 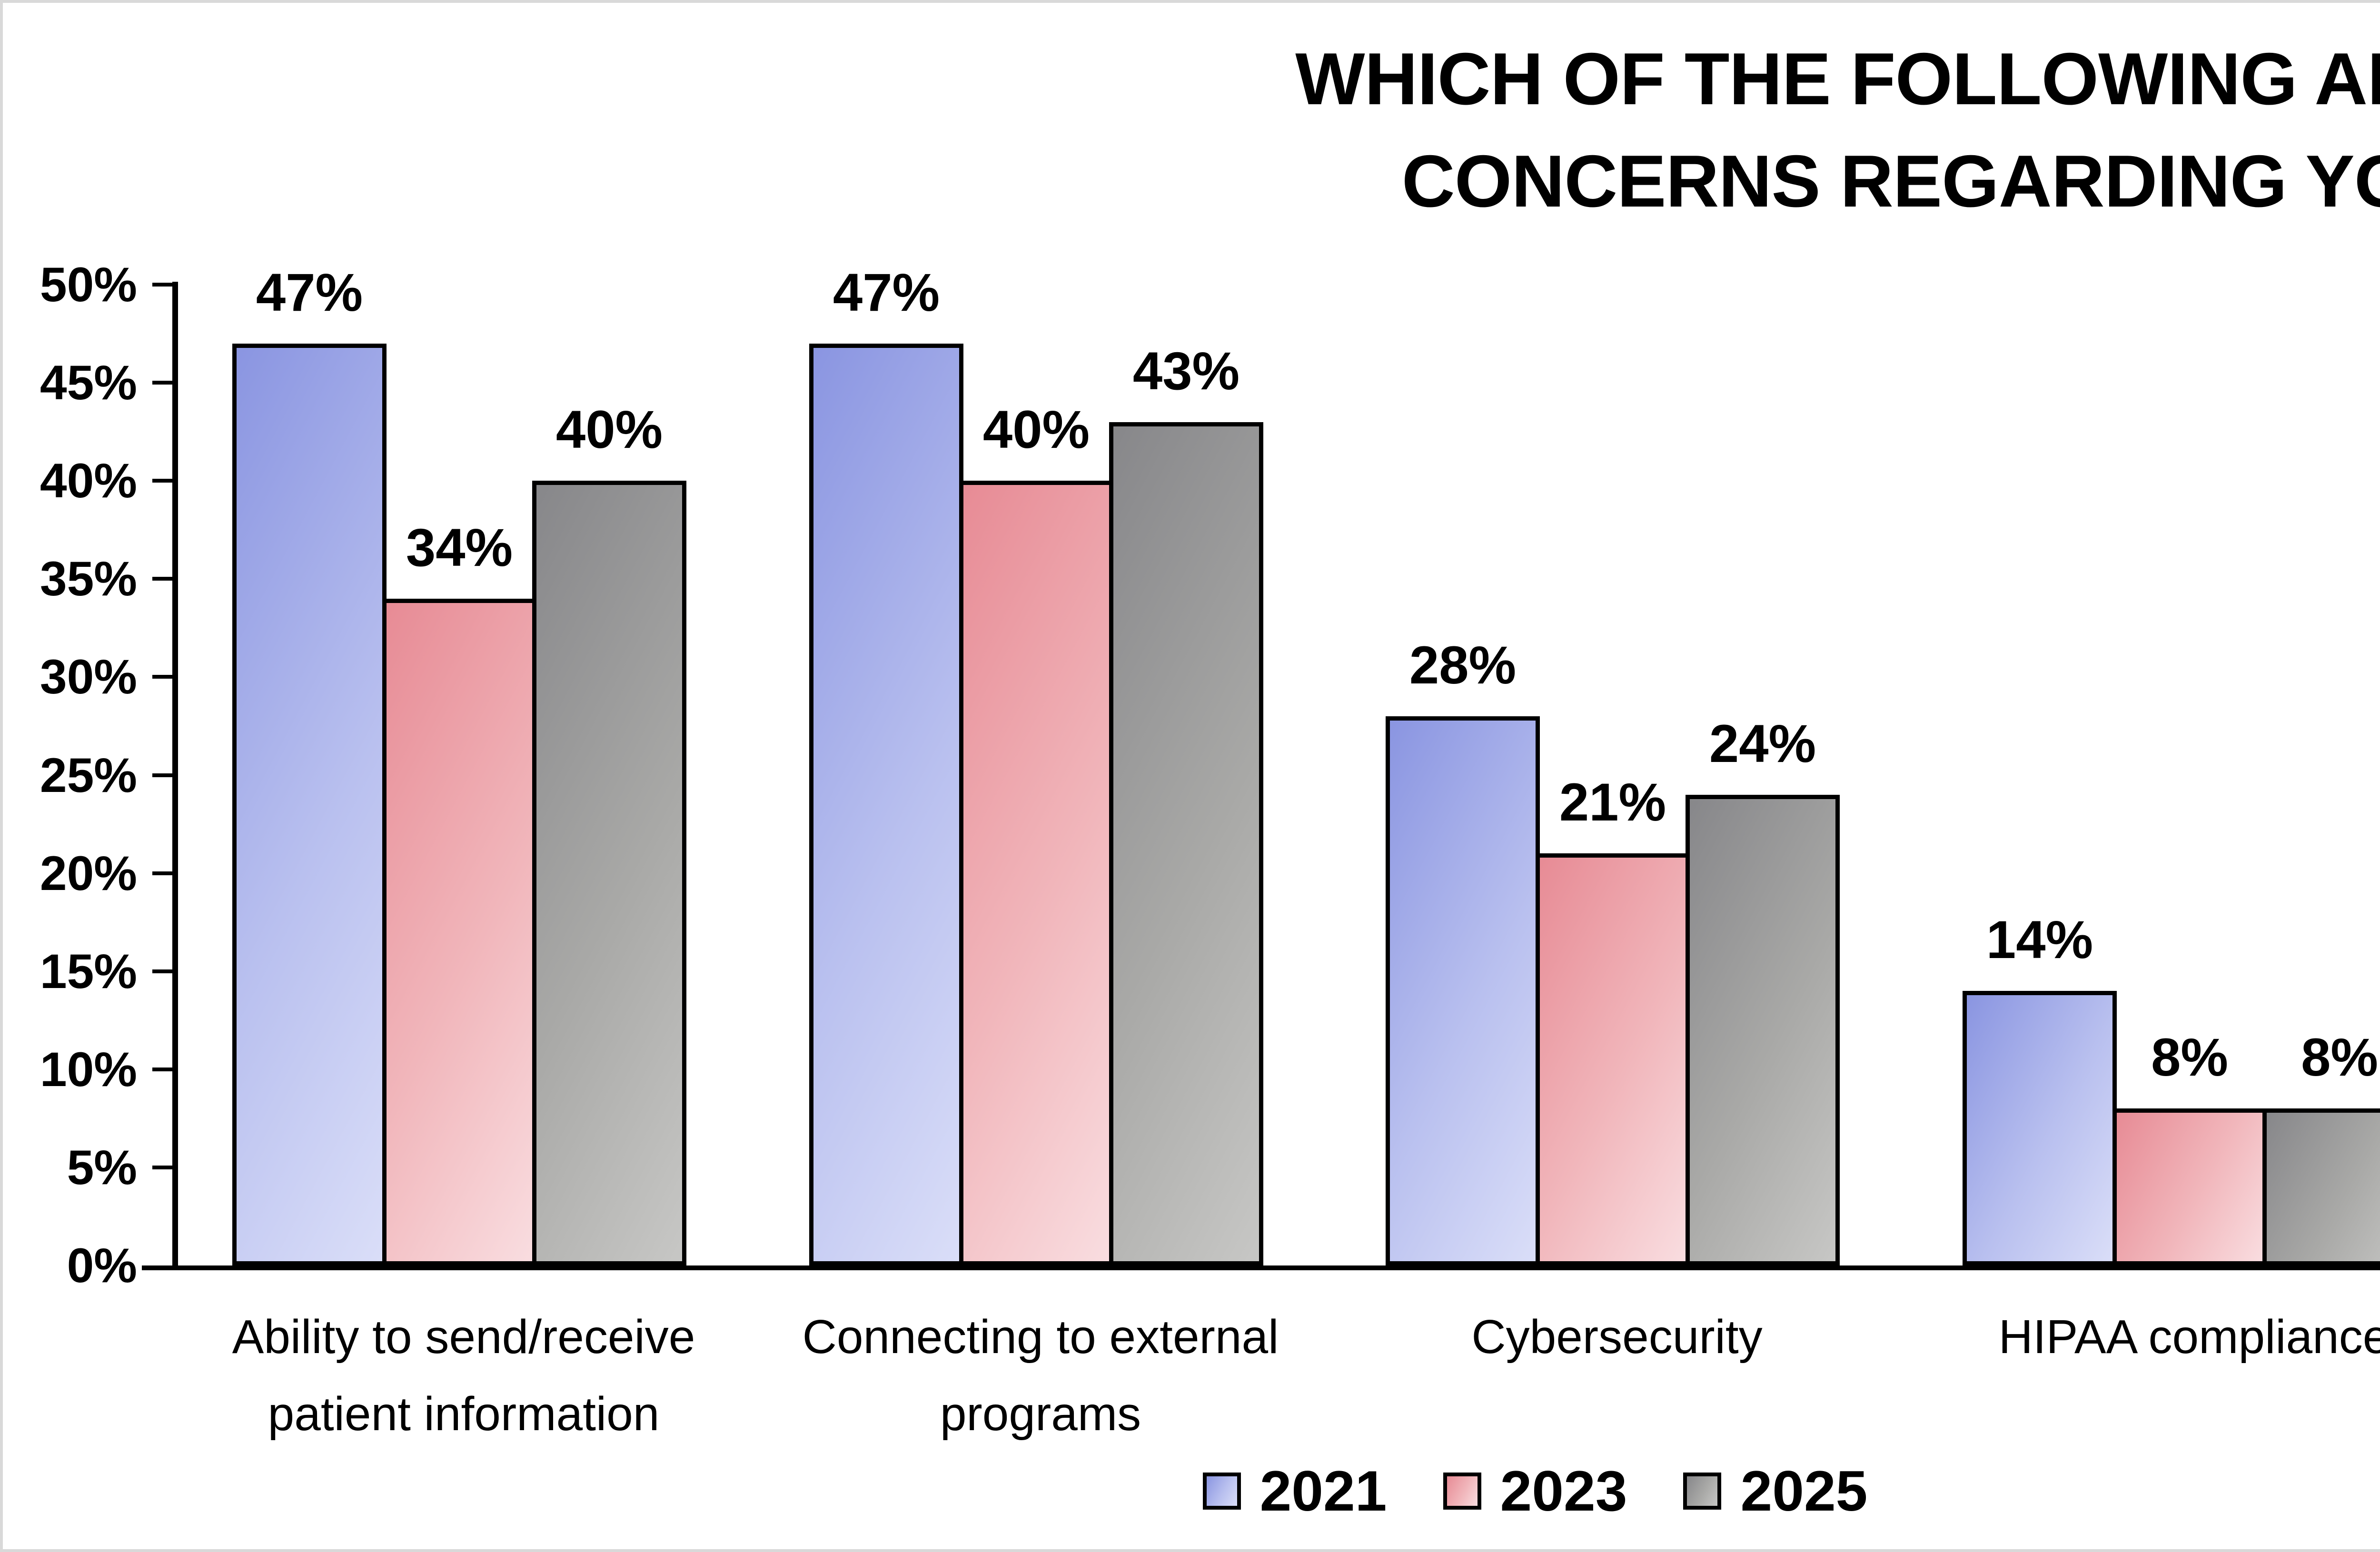 I want to click on bar-value-label-2023-group4: 8%, so click(x=2189, y=1057).